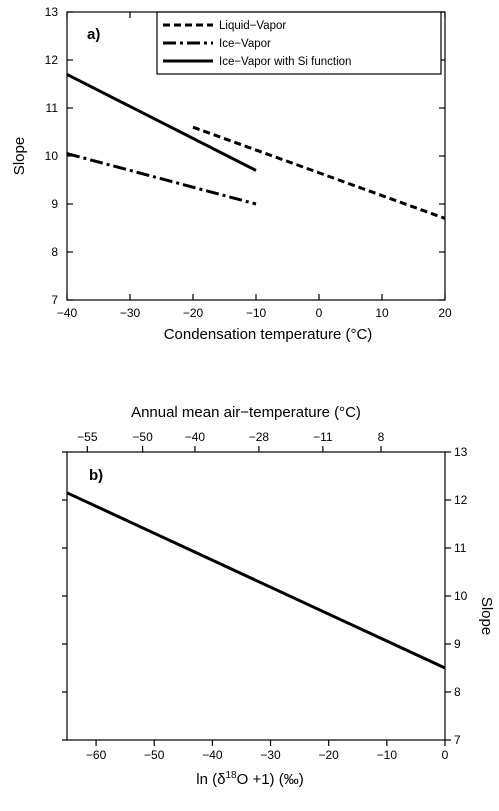 This screenshot has width=499, height=811. What do you see at coordinates (96, 475) in the screenshot?
I see `panel-b-label: b)` at bounding box center [96, 475].